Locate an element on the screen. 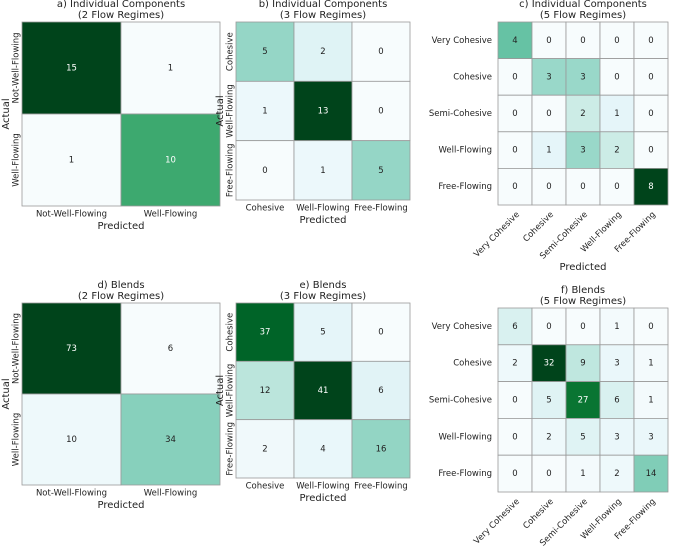 The image size is (677, 546). cell-label: 73 is located at coordinates (71, 349).